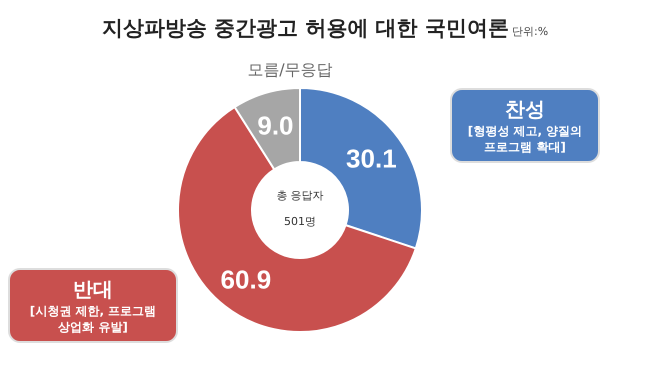 The height and width of the screenshot is (385, 650). Describe the element at coordinates (246, 279) in the screenshot. I see `data-label: 60.9` at that location.